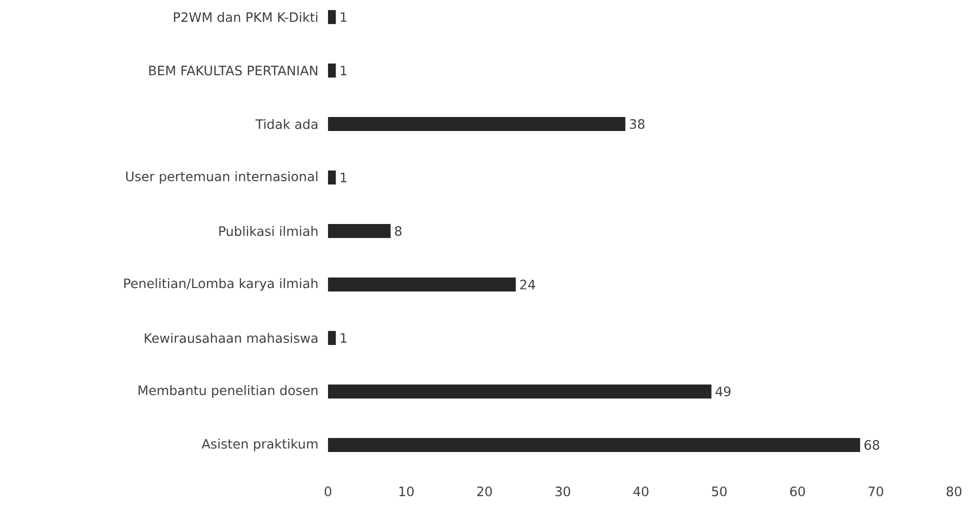  Describe the element at coordinates (260, 445) in the screenshot. I see `y-tick-label: Asisten praktikum` at that location.